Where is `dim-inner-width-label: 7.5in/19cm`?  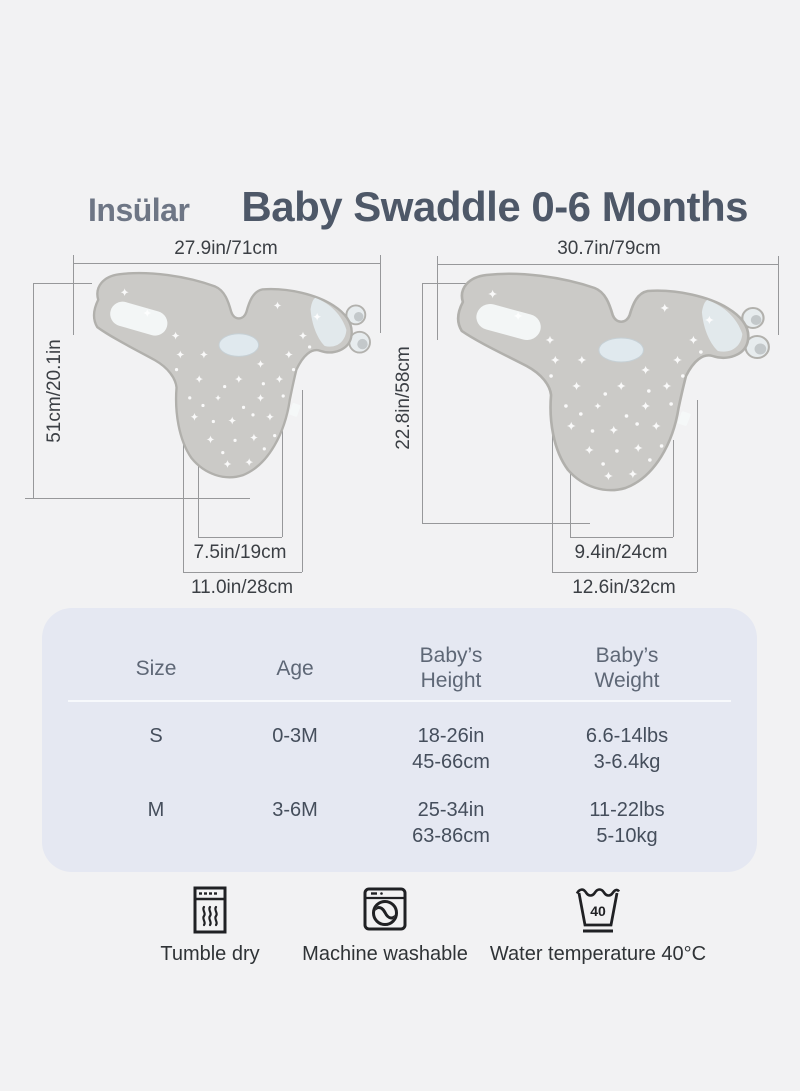
dim-inner-width-label: 7.5in/19cm is located at coordinates (240, 552).